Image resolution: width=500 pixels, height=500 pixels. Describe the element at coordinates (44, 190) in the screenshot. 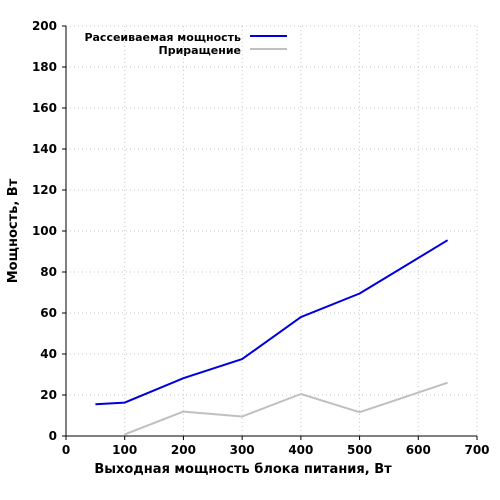

I see `y-tick-label: 120` at that location.